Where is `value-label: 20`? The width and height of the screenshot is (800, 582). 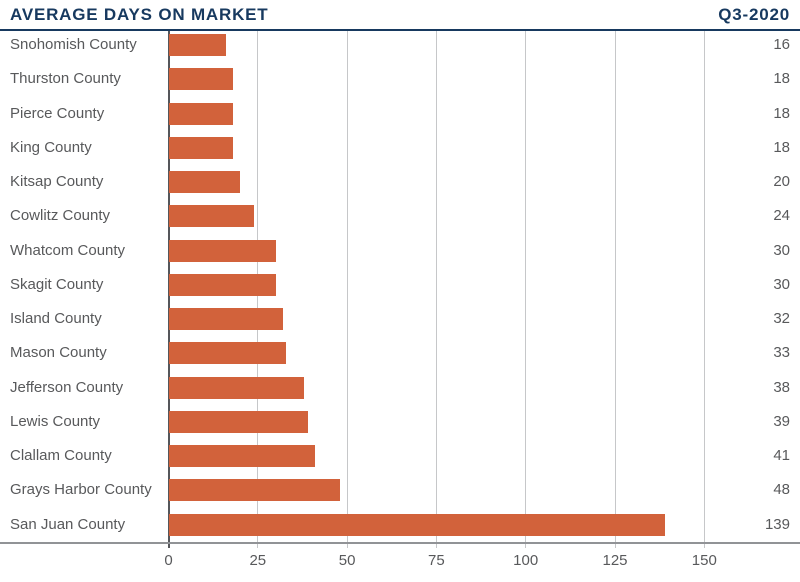 value-label: 20 is located at coordinates (781, 181).